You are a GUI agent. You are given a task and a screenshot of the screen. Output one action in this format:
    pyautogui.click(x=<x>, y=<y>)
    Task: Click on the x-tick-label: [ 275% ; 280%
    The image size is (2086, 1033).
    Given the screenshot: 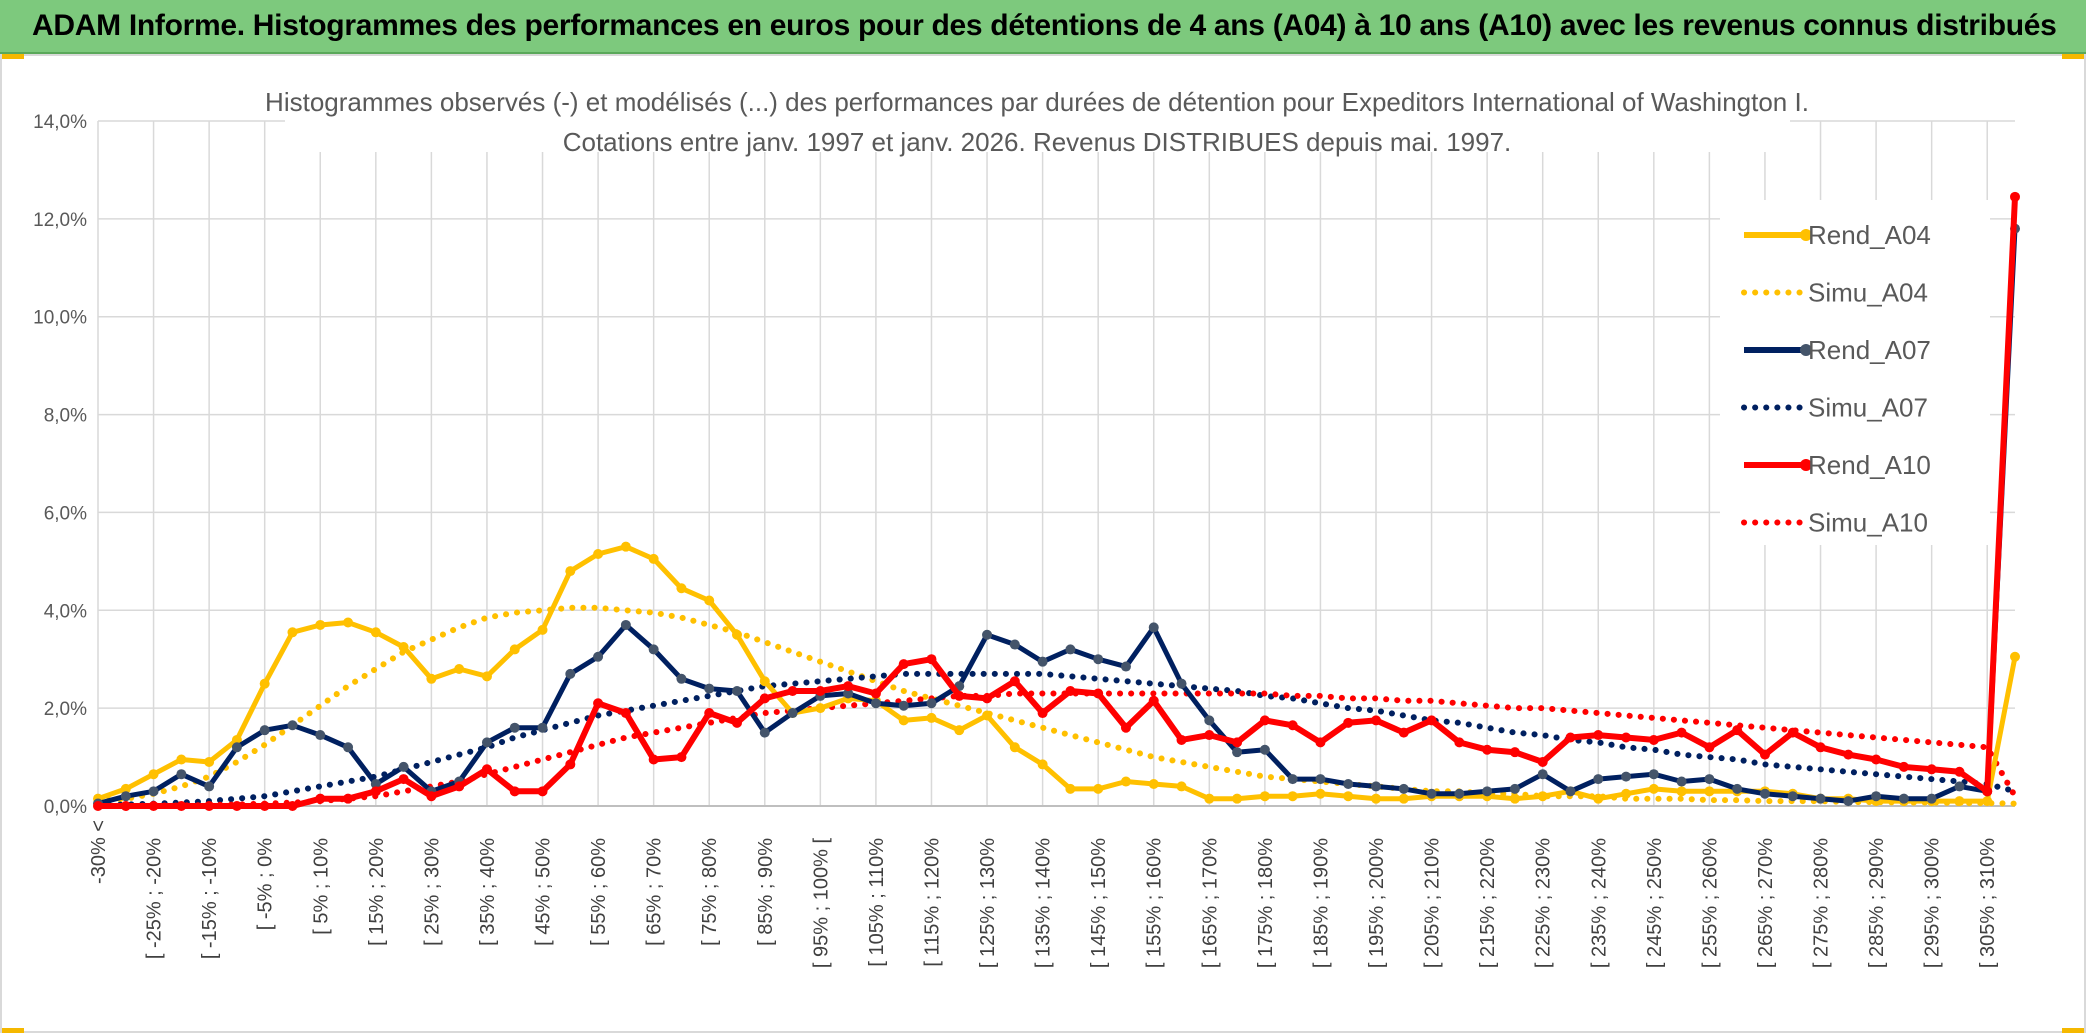 What is the action you would take?
    pyautogui.click(x=1822, y=903)
    